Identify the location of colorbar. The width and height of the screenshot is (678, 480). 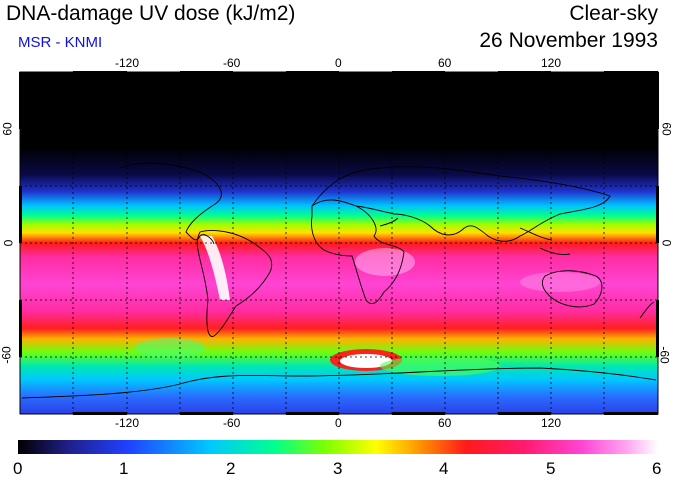
(338, 447).